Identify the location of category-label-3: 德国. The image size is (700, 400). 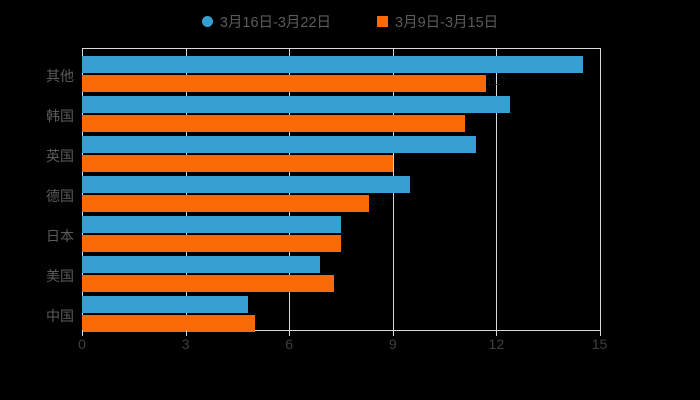
(60, 196).